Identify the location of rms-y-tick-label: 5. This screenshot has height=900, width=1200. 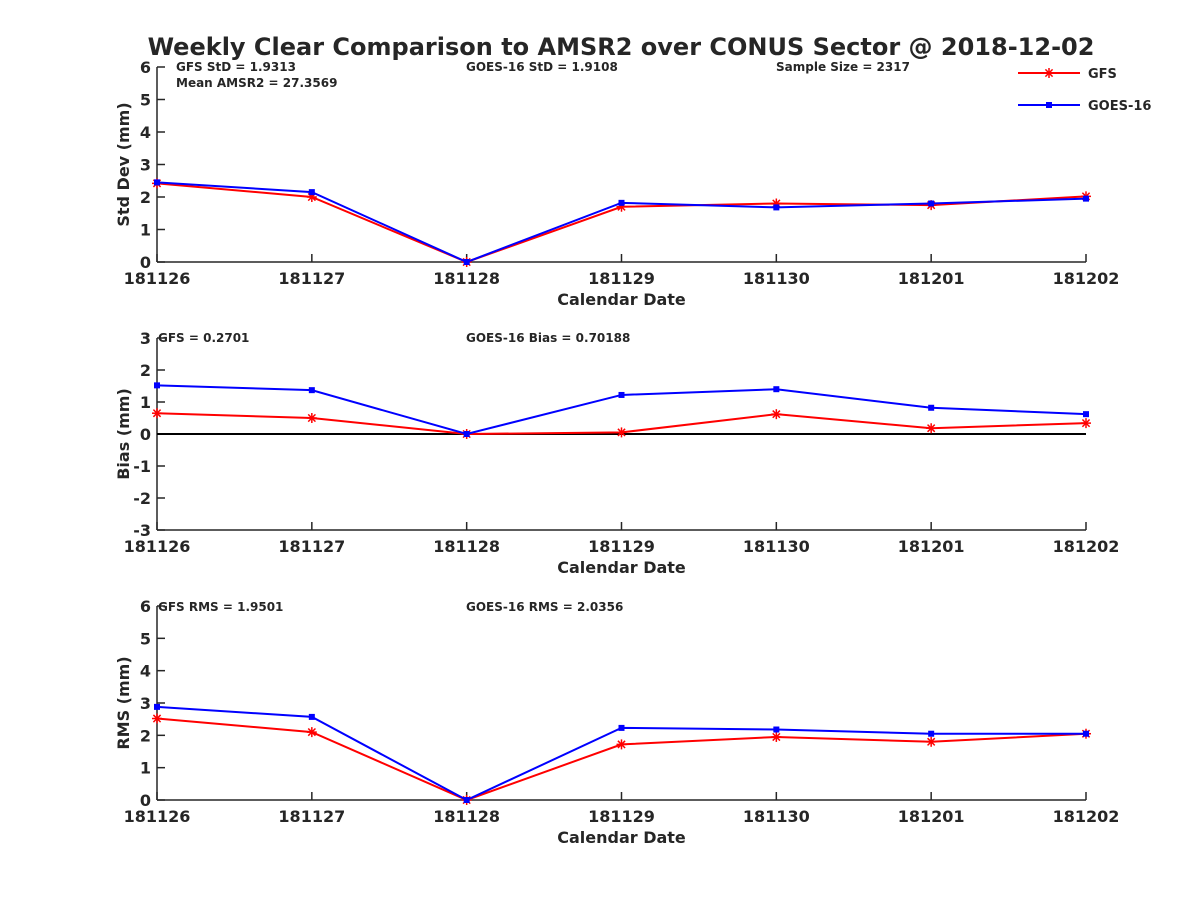
(145, 638).